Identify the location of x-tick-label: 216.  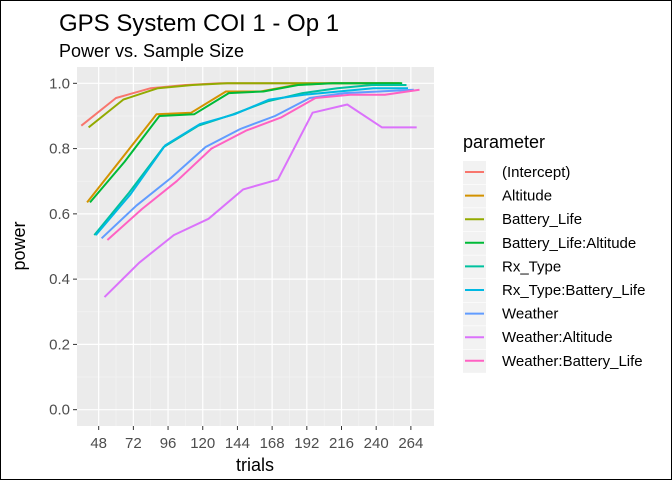
(341, 443).